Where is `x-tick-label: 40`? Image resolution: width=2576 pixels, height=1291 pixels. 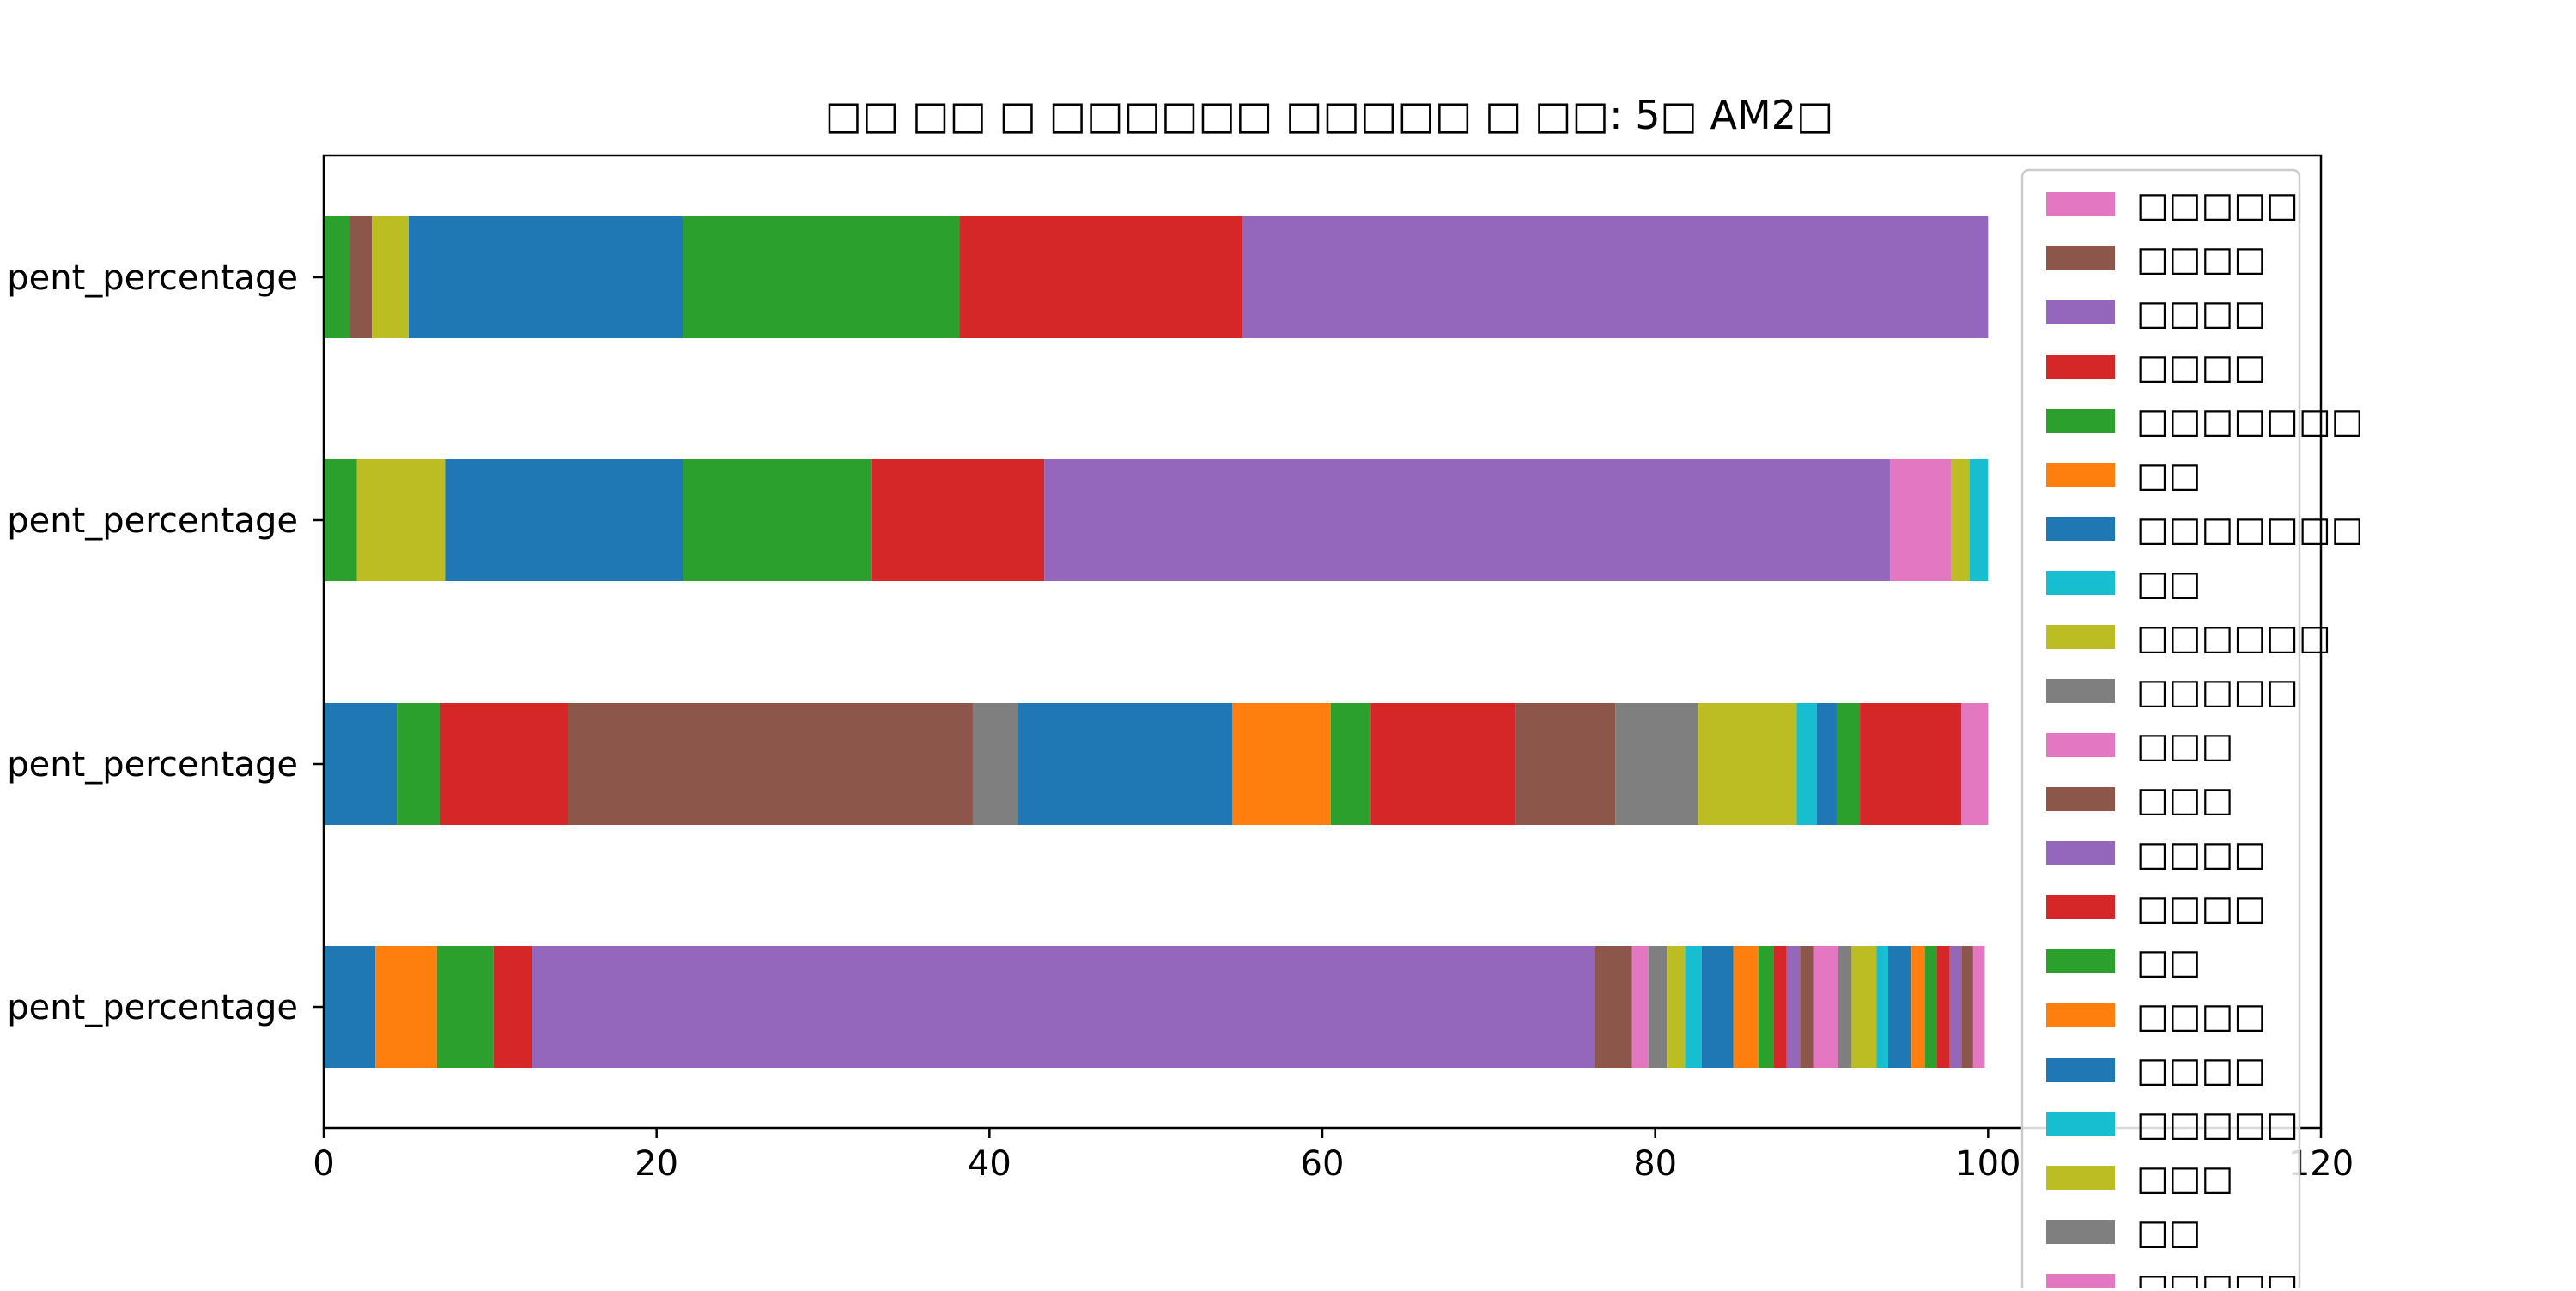
x-tick-label: 40 is located at coordinates (990, 1164).